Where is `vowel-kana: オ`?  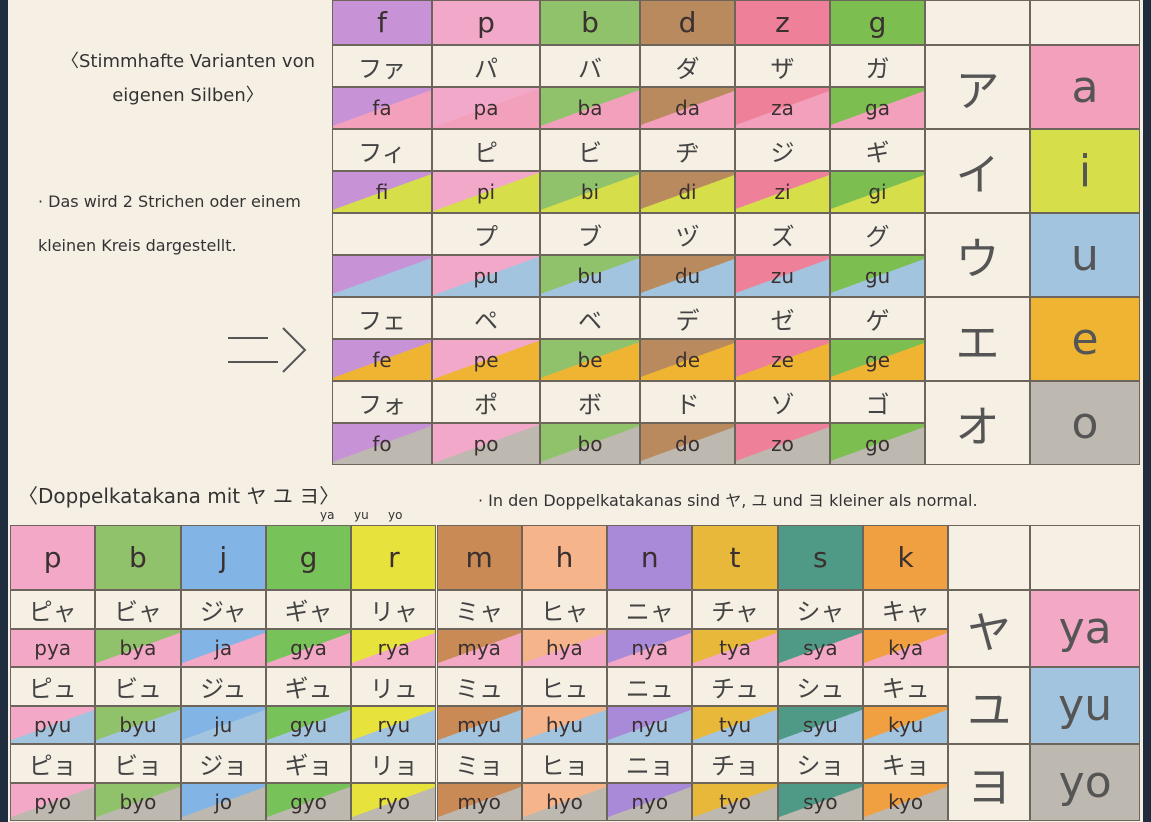 vowel-kana: オ is located at coordinates (977, 423).